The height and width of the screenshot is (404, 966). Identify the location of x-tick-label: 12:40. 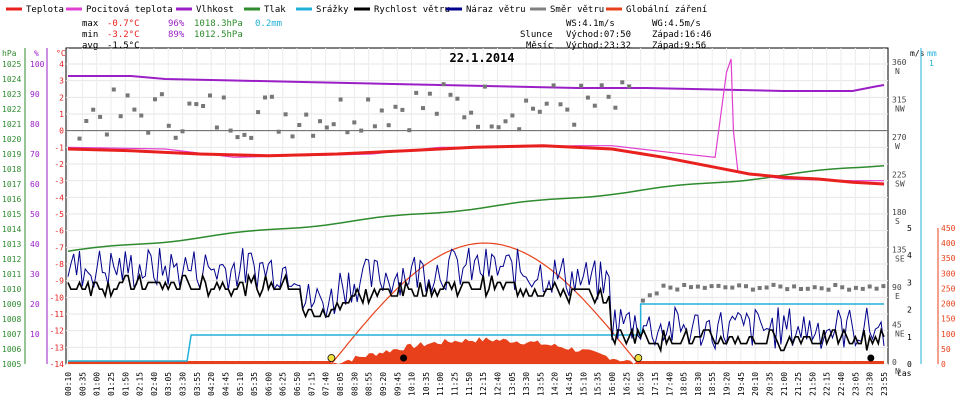
(497, 384).